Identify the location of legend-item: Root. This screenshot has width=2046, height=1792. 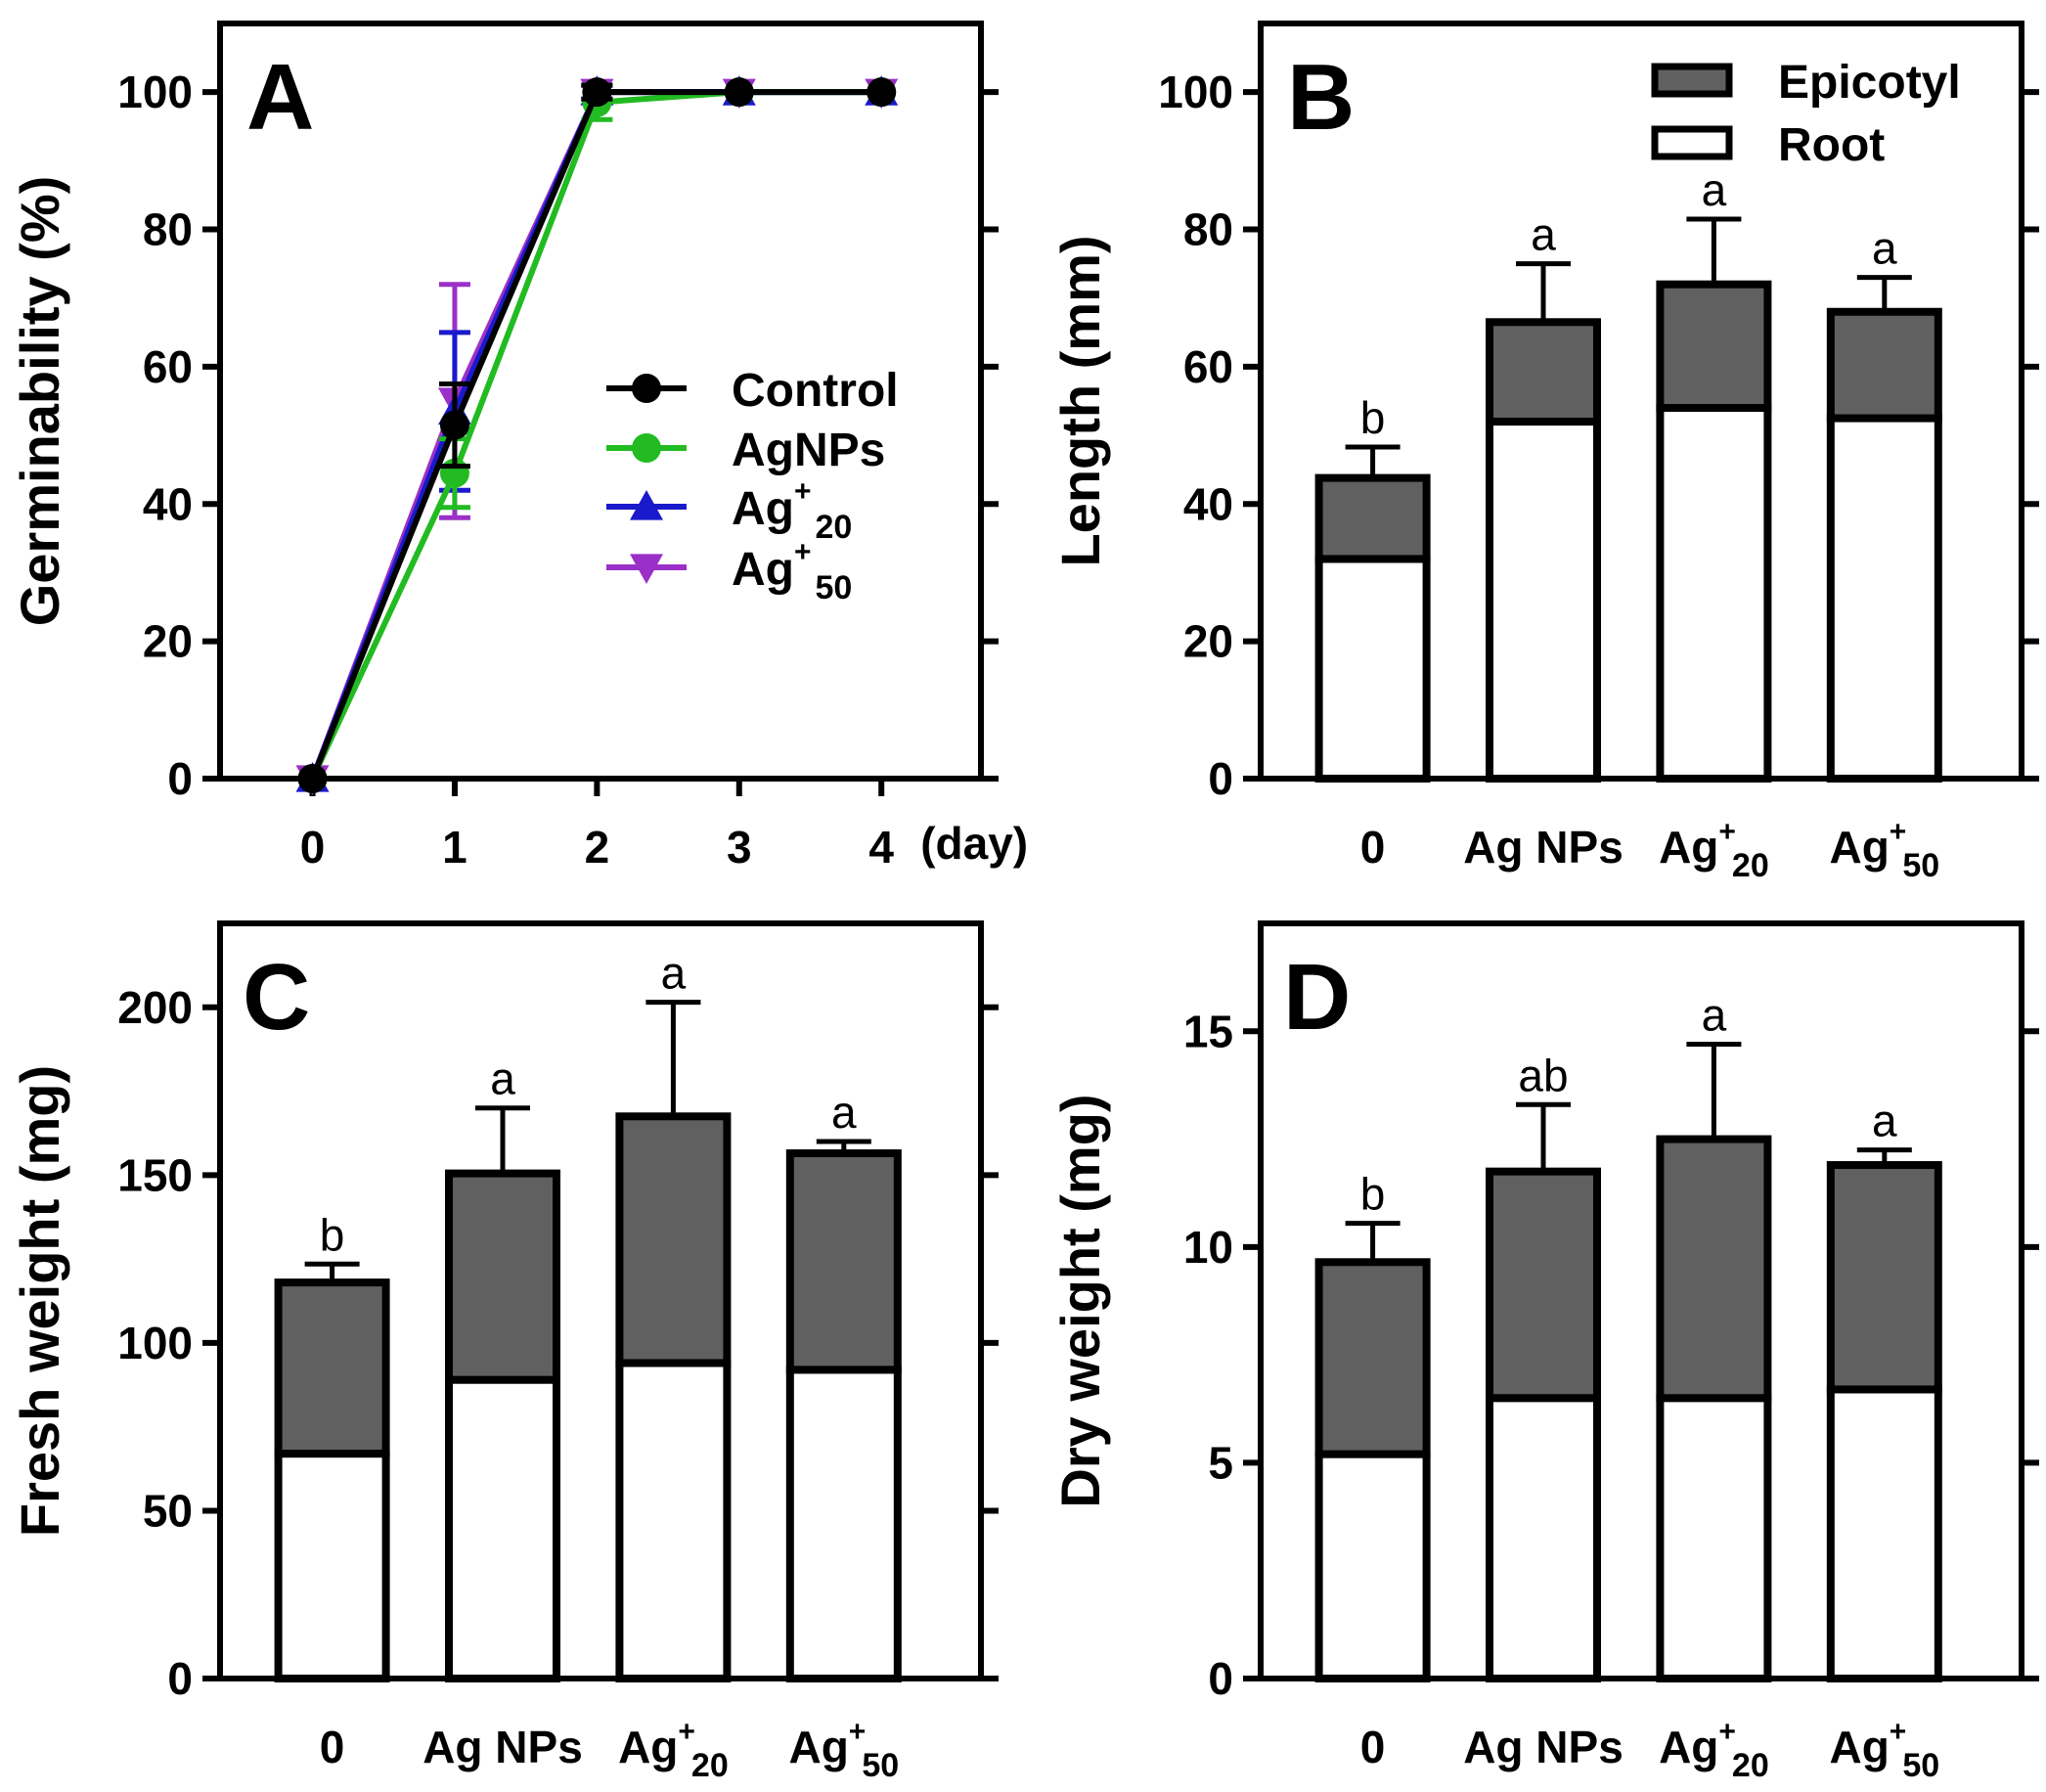
(1768, 145).